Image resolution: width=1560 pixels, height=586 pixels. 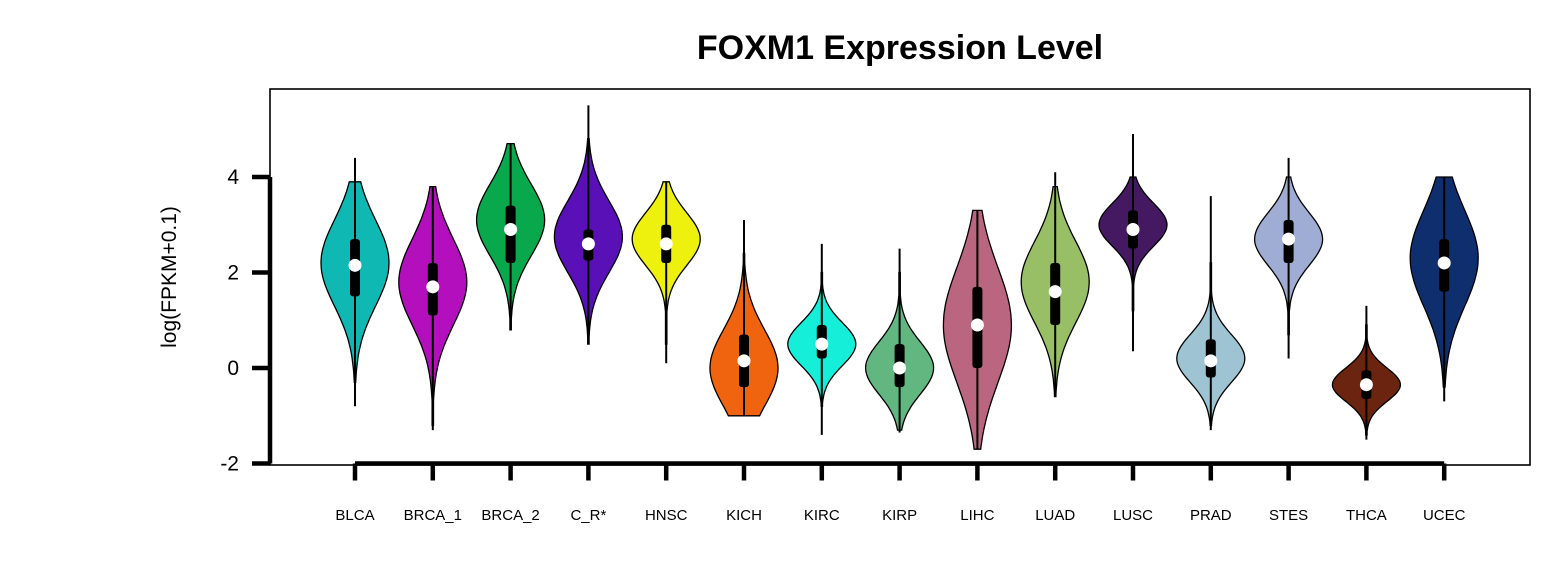 I want to click on x-tick-label: LIHC, so click(x=977, y=515).